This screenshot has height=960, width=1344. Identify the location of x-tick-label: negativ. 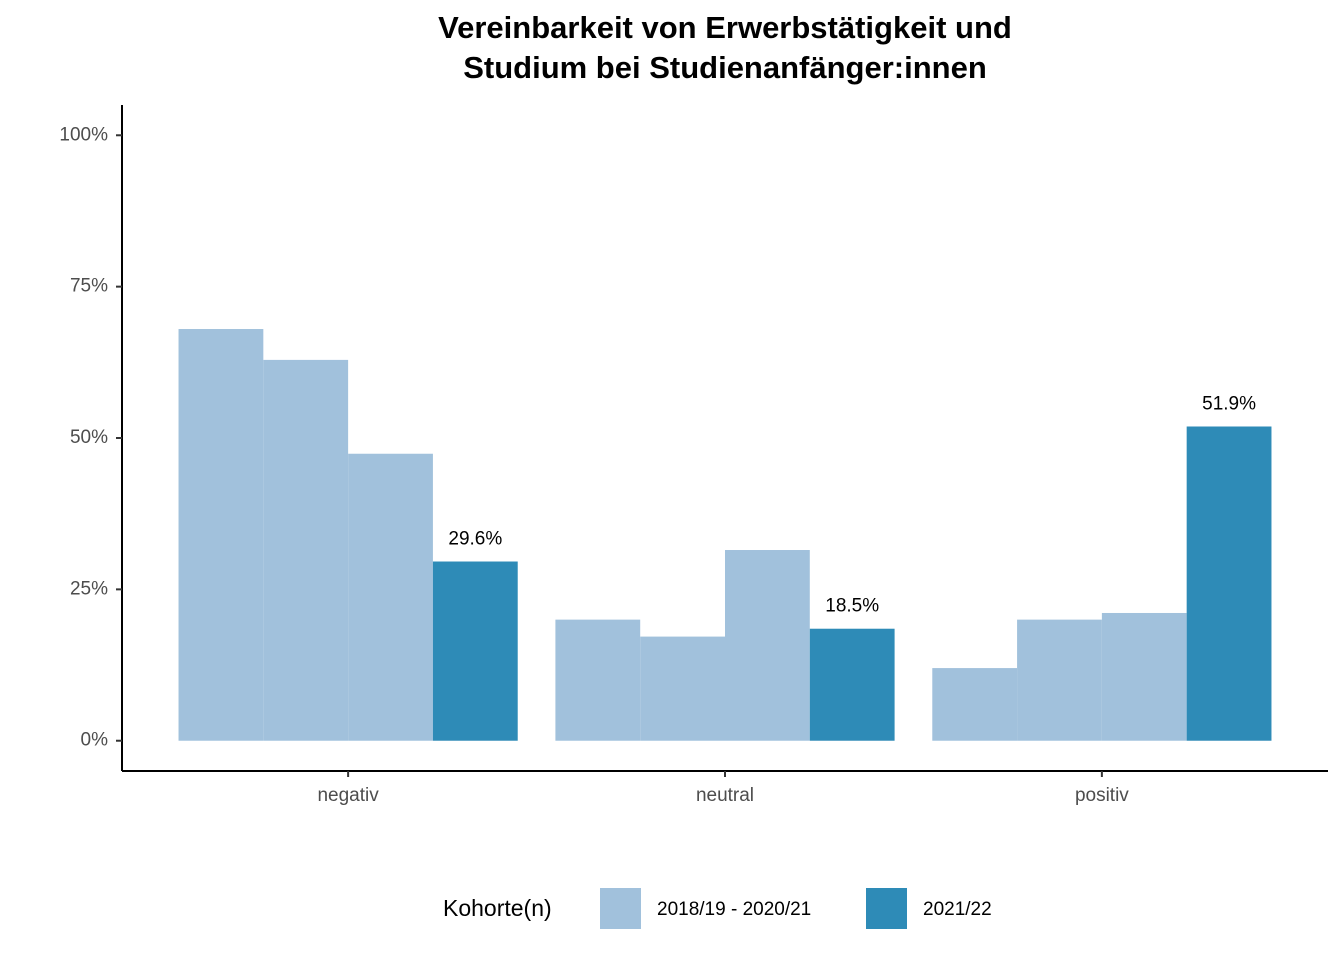
(348, 795).